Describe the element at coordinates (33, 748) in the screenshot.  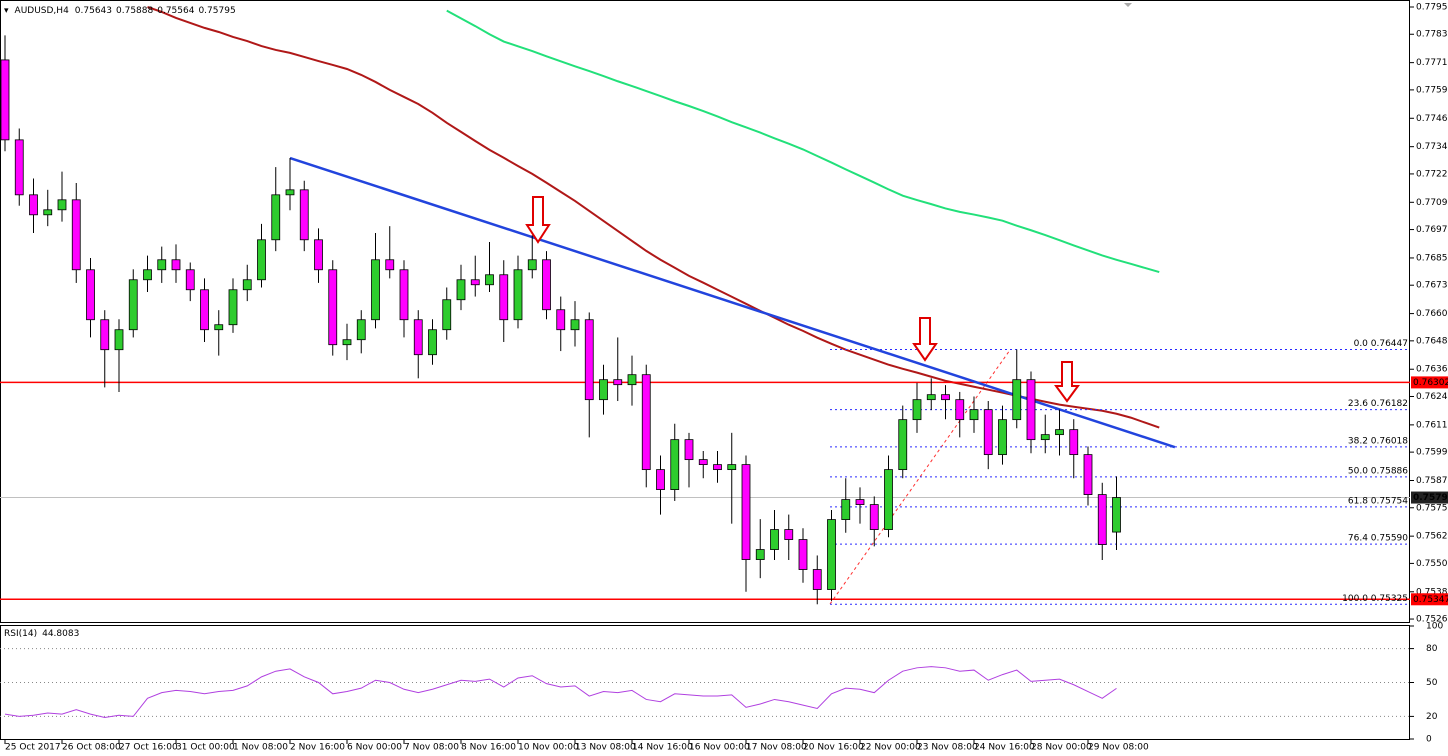
I see `x-tick-label: 25 Oct 2017` at that location.